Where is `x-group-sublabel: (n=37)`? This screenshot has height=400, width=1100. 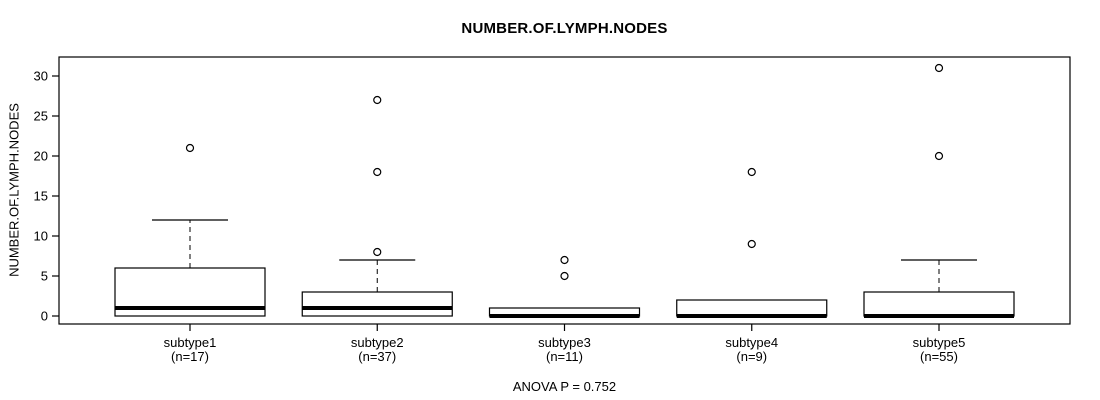
x-group-sublabel: (n=37) is located at coordinates (377, 356).